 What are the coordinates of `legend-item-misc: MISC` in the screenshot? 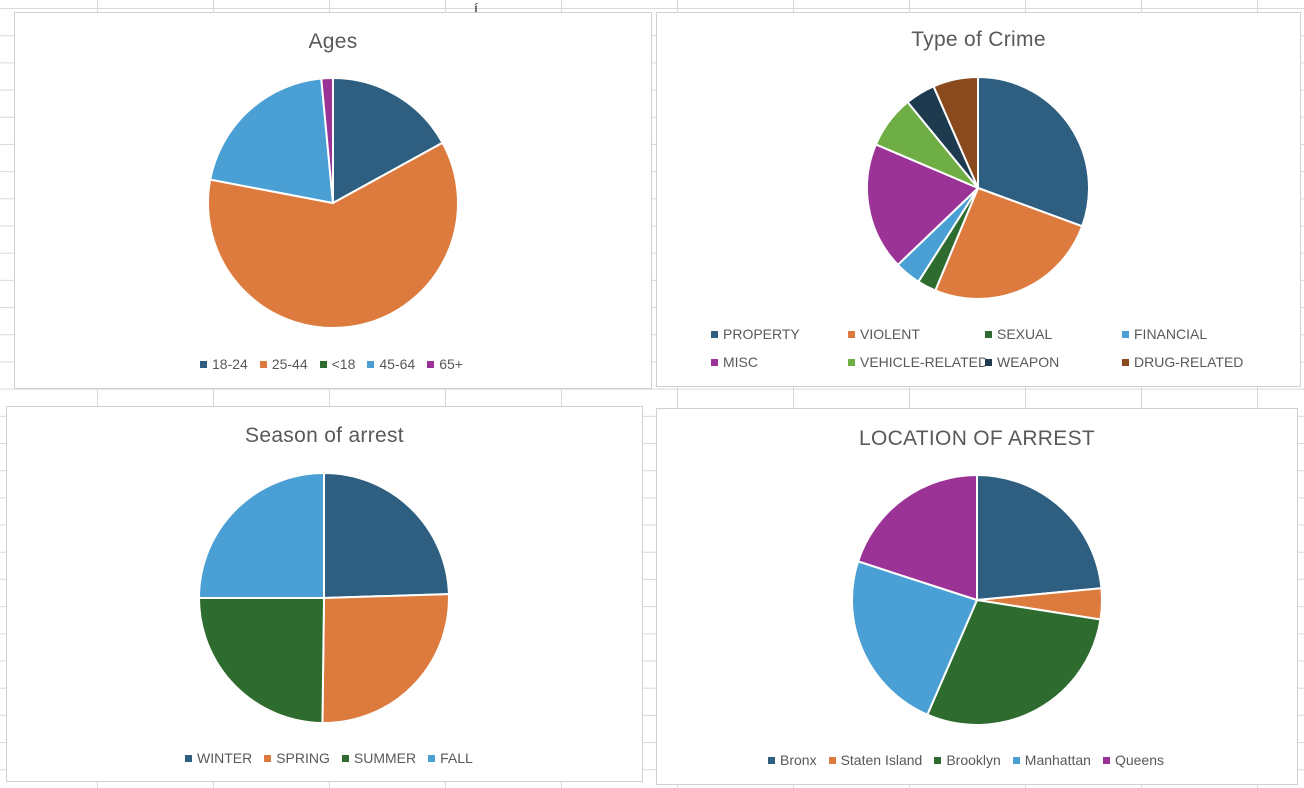 It's located at (779, 362).